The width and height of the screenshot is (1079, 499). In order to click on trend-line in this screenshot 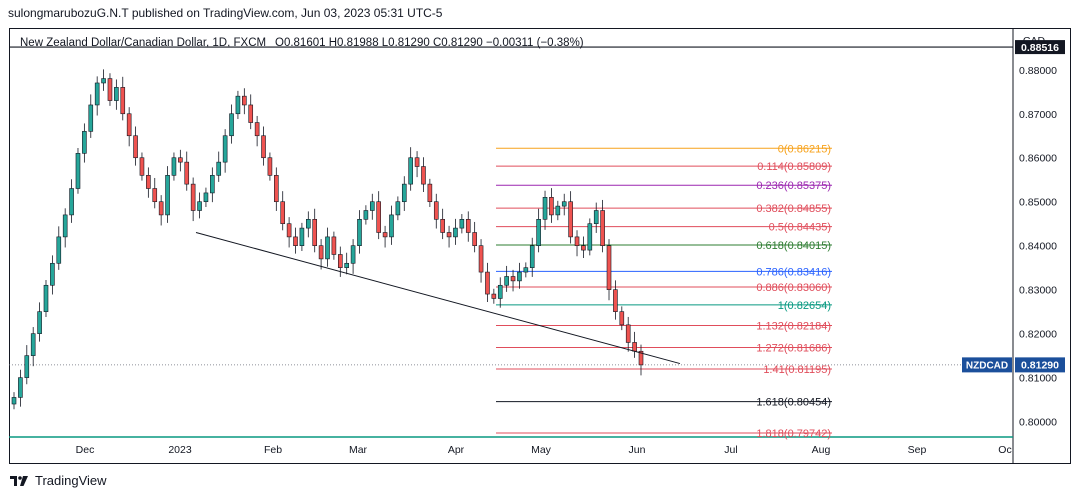, I will do `click(438, 298)`.